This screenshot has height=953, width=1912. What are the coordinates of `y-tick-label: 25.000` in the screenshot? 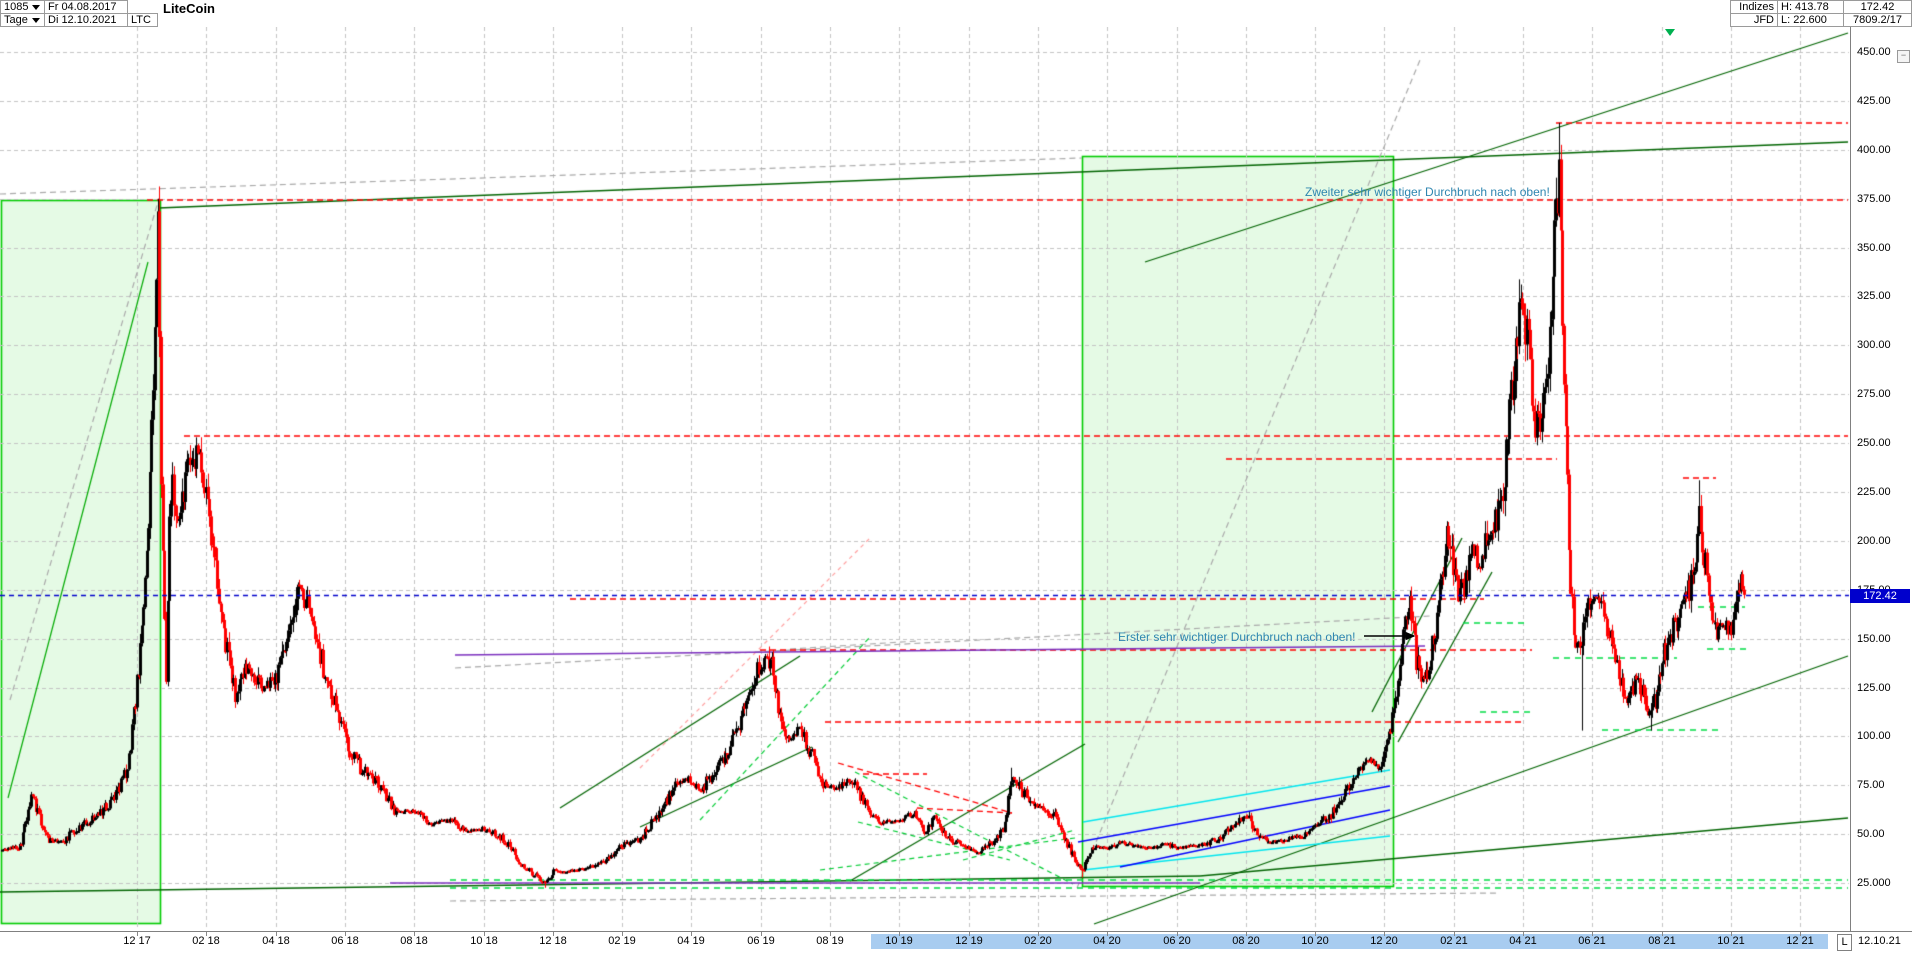 It's located at (1874, 883).